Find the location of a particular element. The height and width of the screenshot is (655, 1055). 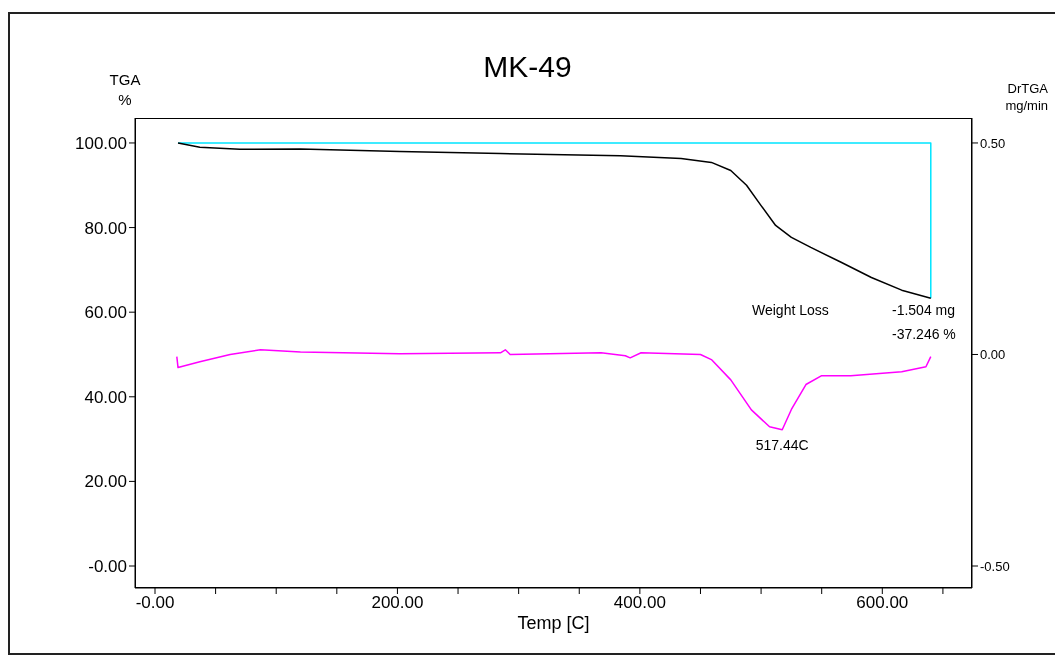

y-tick-label: 100.00 is located at coordinates (101, 143).